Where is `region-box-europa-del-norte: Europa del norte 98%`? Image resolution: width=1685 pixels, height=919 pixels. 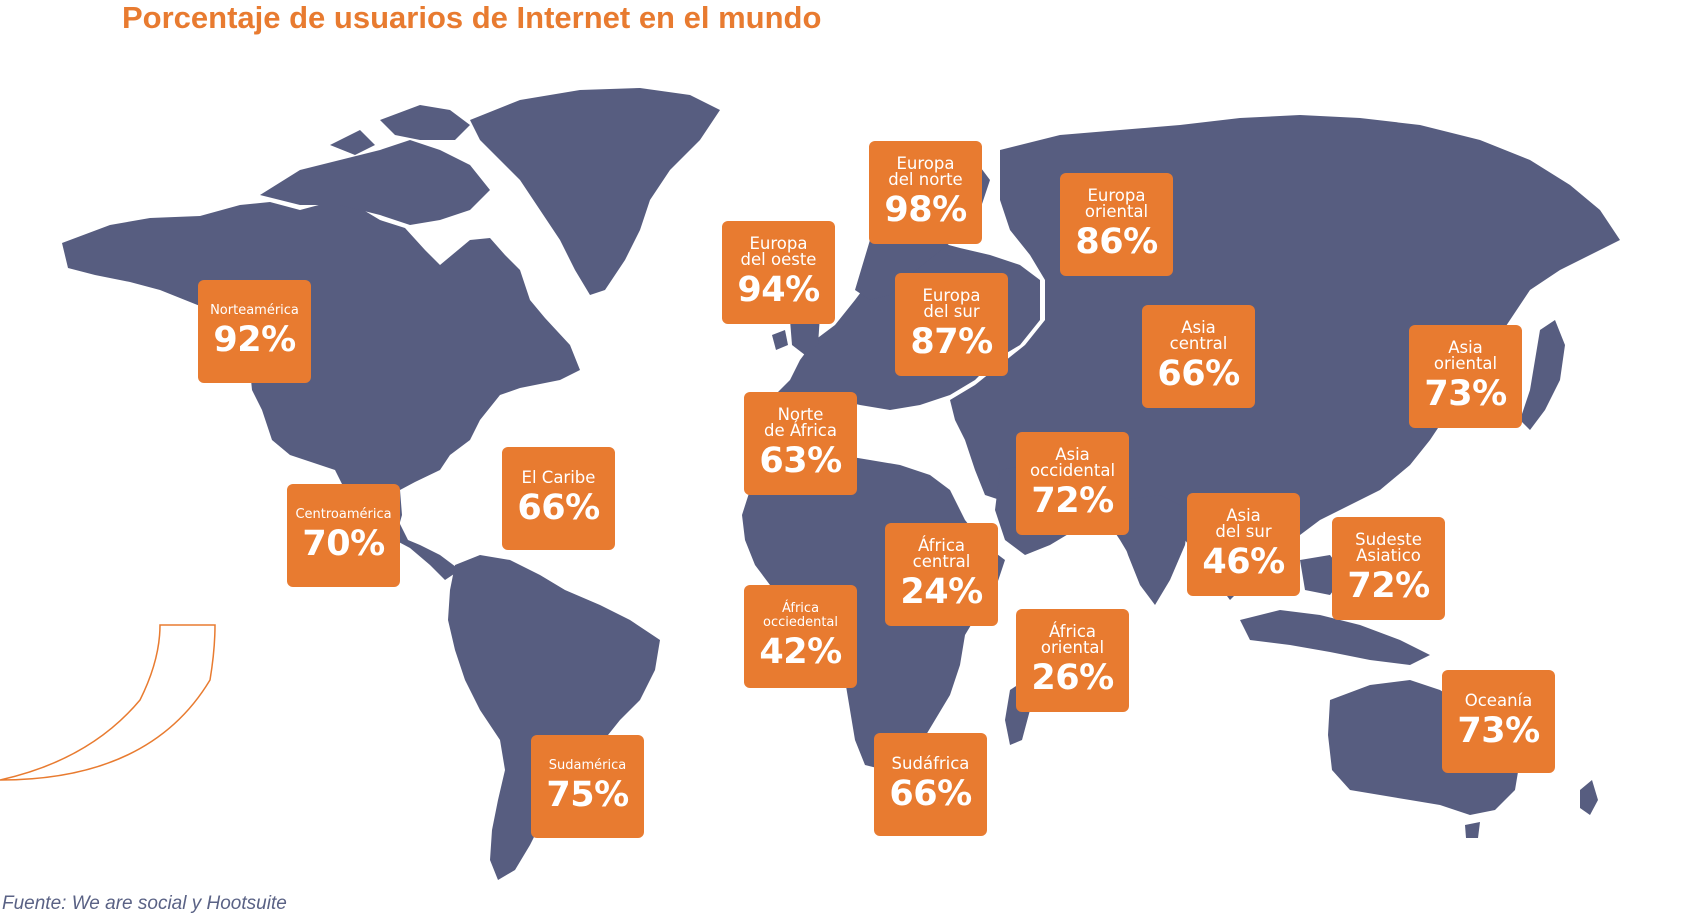
region-box-europa-del-norte: Europa del norte 98% is located at coordinates (925, 192).